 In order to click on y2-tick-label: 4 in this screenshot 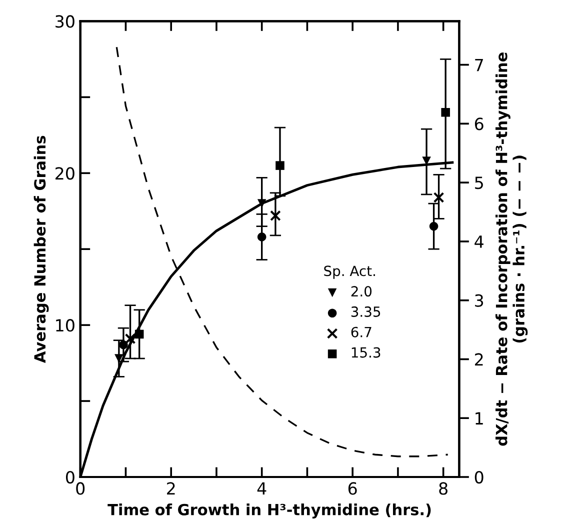, I will do `click(479, 242)`.